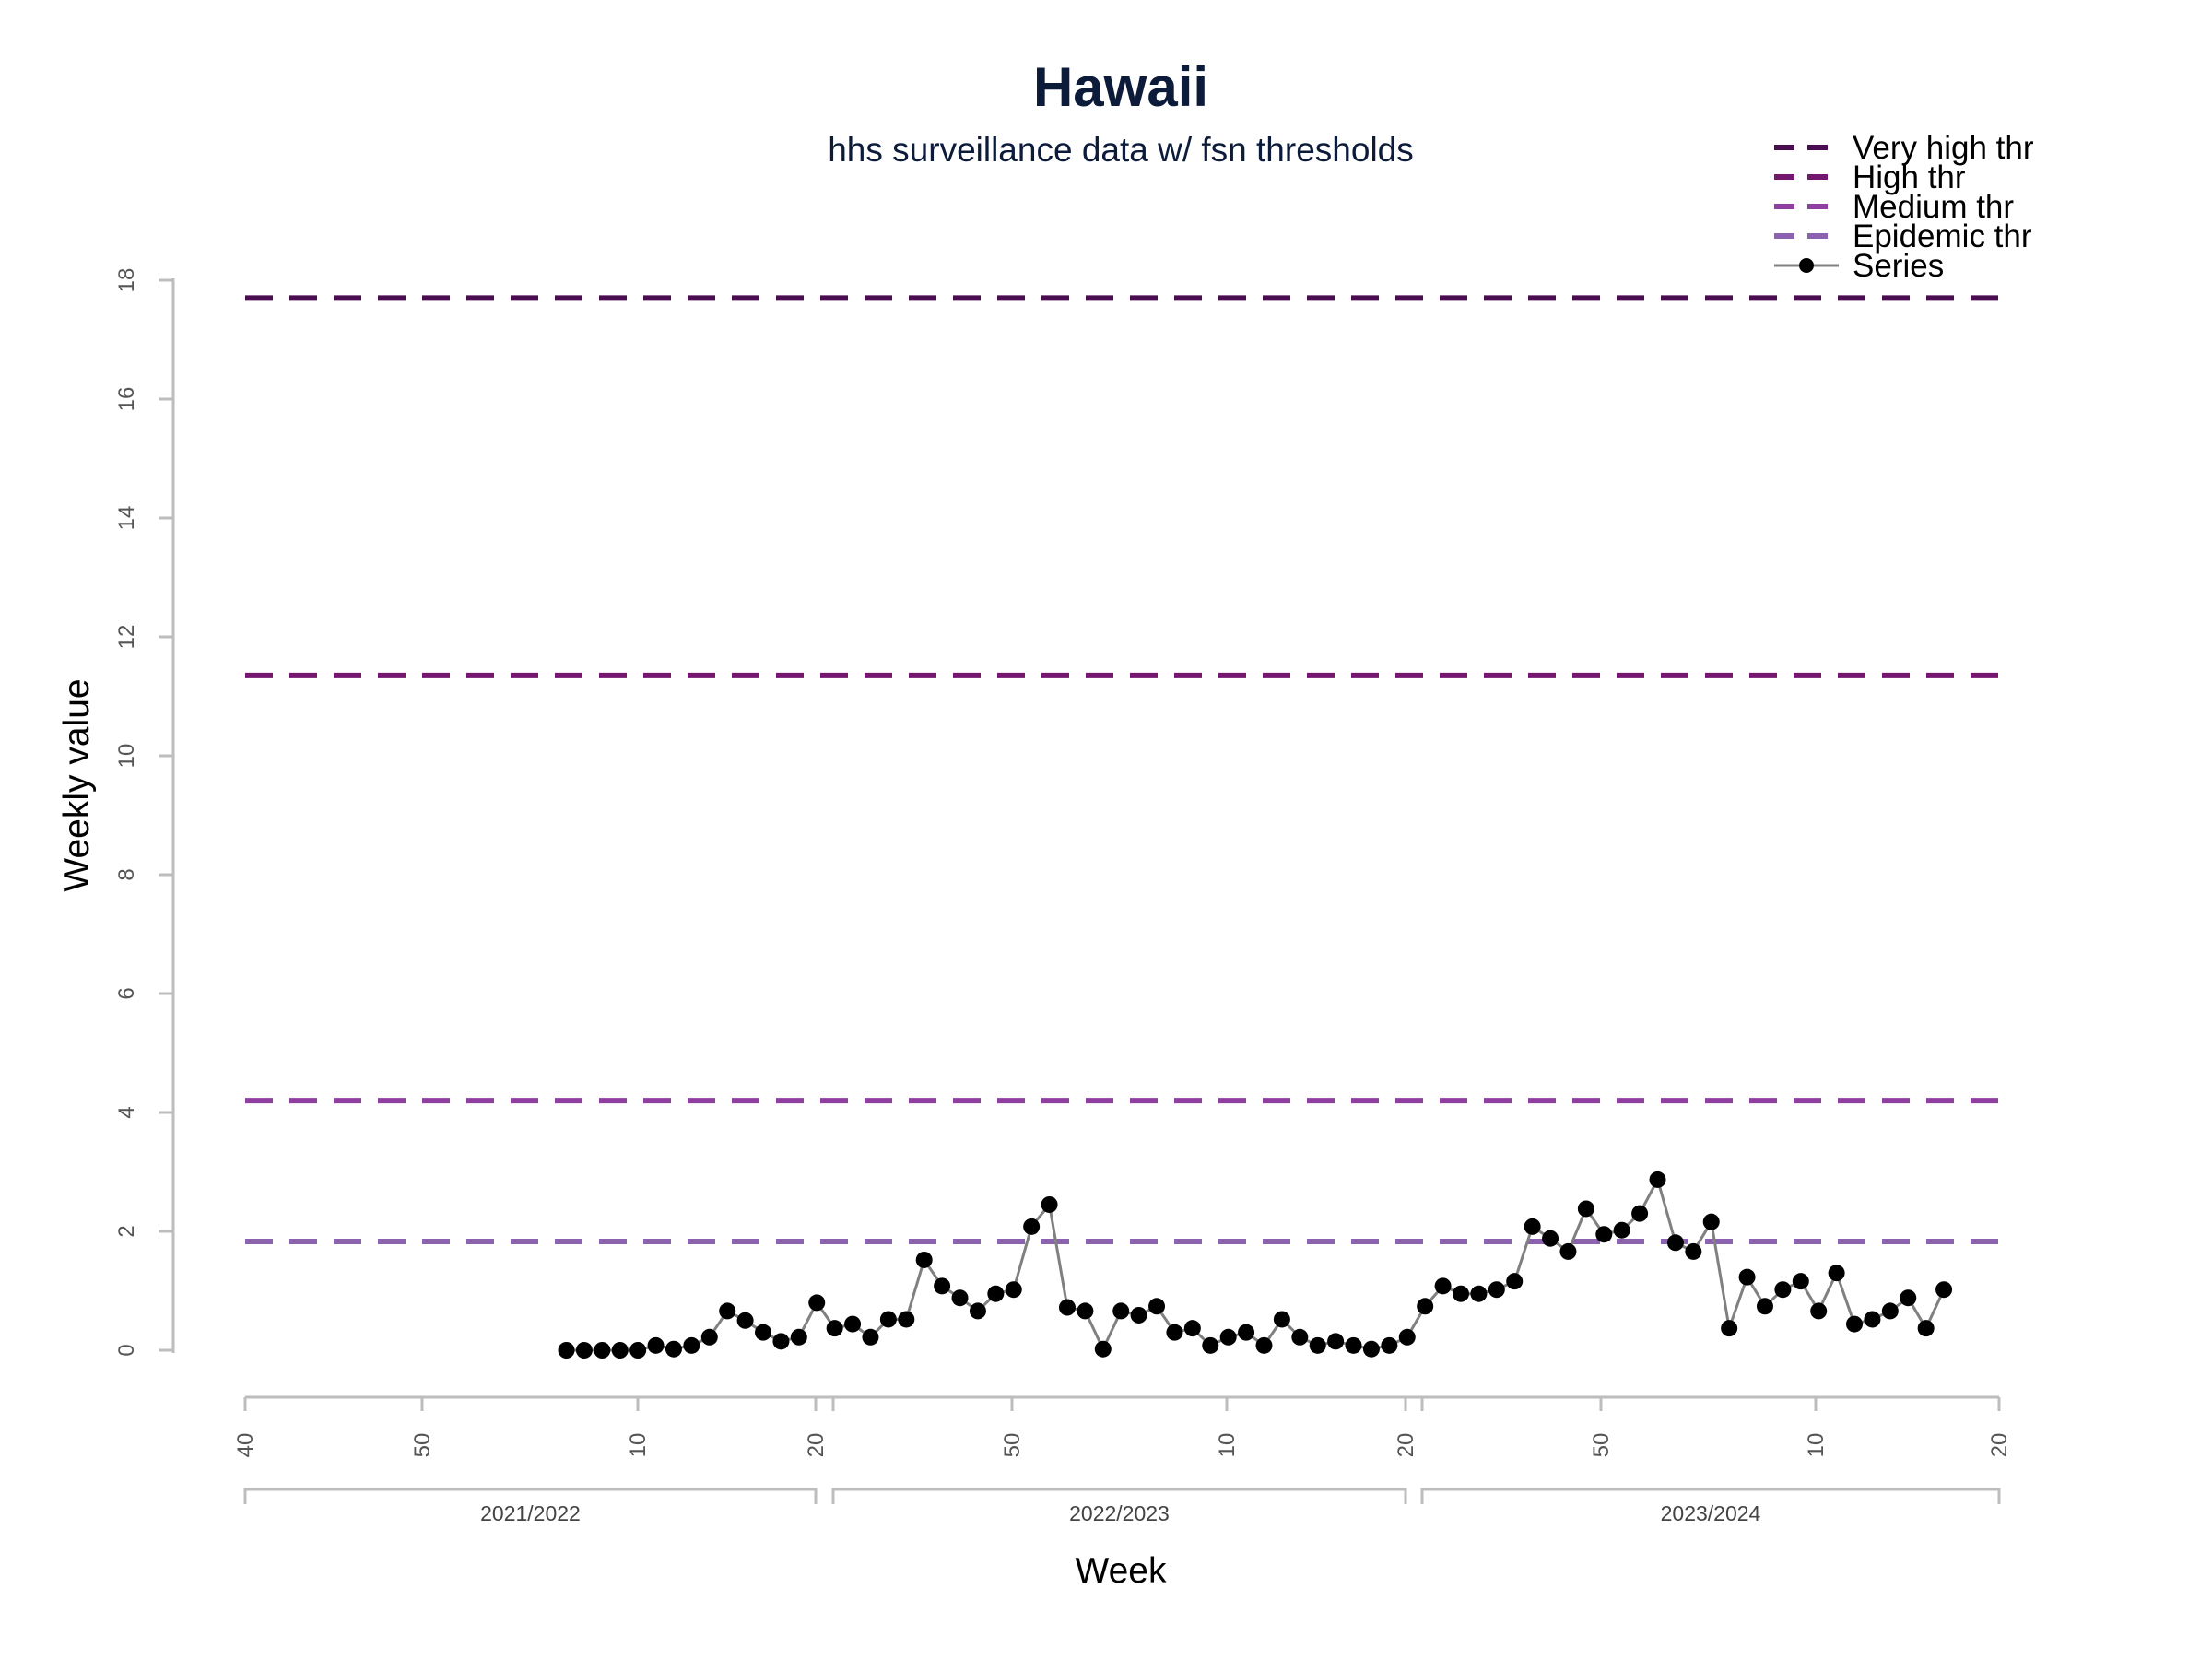 The image size is (2212, 1659). I want to click on chart-subtitle: hhs surveillance data w/ fsn thresholds, so click(1121, 150).